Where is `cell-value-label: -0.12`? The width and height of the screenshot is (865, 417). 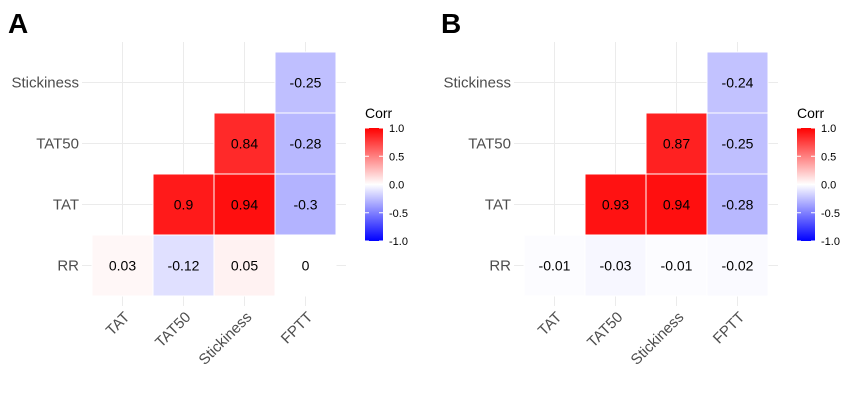
cell-value-label: -0.12 is located at coordinates (184, 266).